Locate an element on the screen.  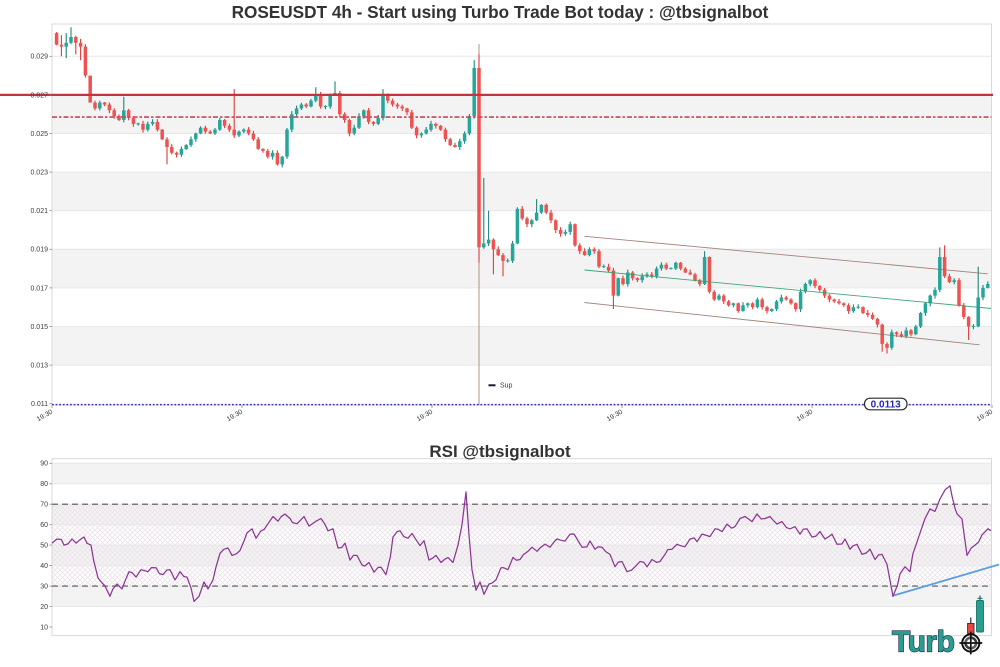
svg-text: 0.023 is located at coordinates (39, 173).